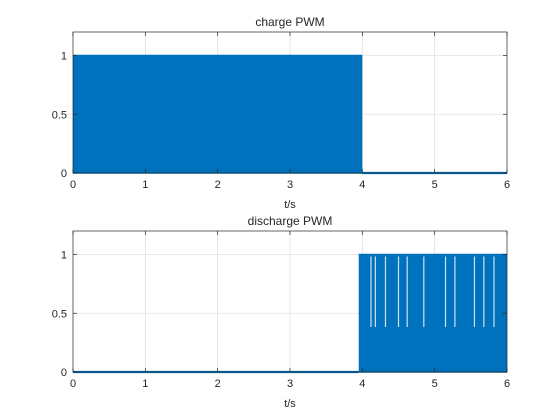  What do you see at coordinates (289, 22) in the screenshot?
I see `chart-title: charge PWM` at bounding box center [289, 22].